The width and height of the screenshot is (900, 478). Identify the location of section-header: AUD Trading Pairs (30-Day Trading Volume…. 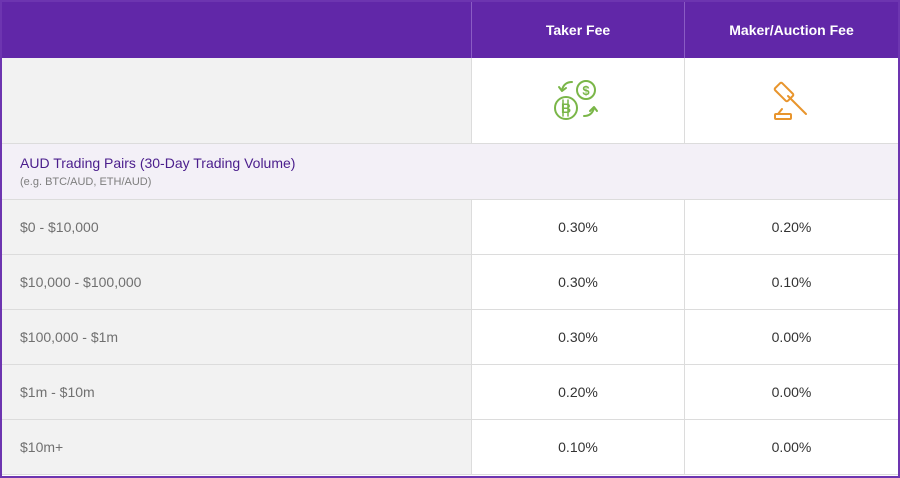
(450, 172).